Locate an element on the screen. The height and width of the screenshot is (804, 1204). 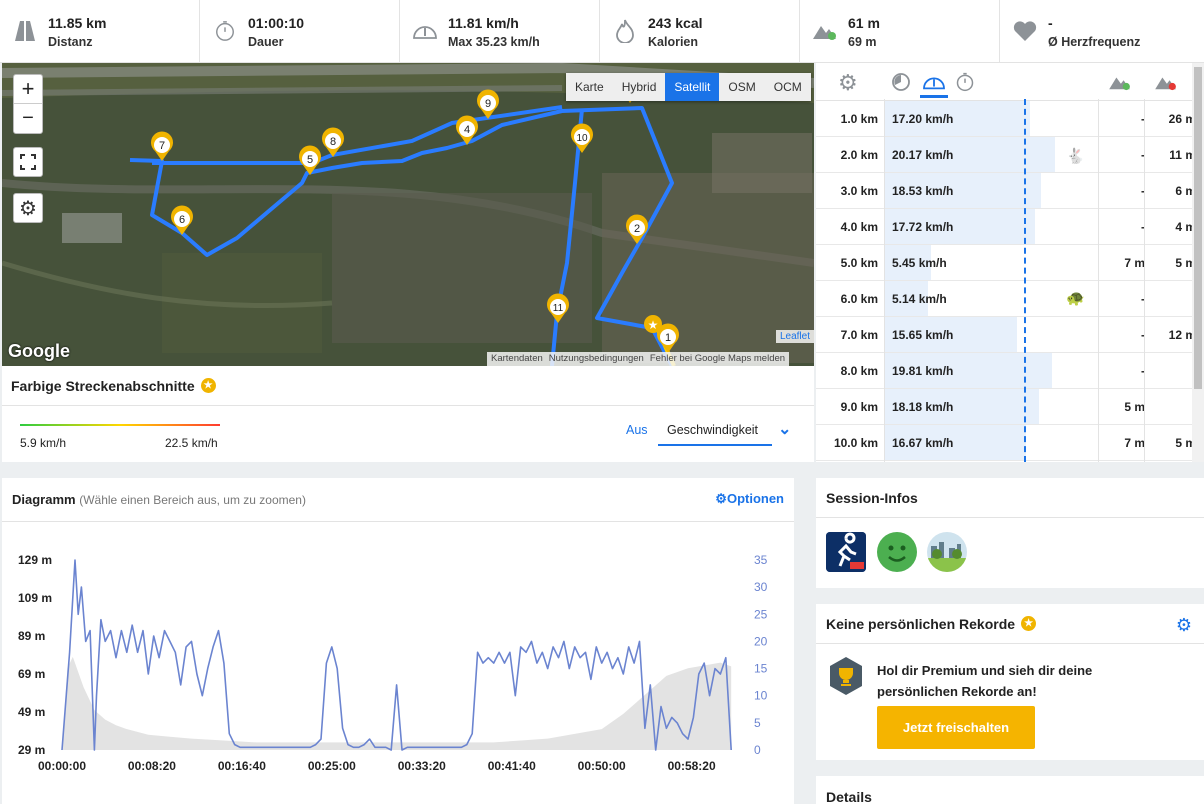
heart-icon is located at coordinates (1025, 31).